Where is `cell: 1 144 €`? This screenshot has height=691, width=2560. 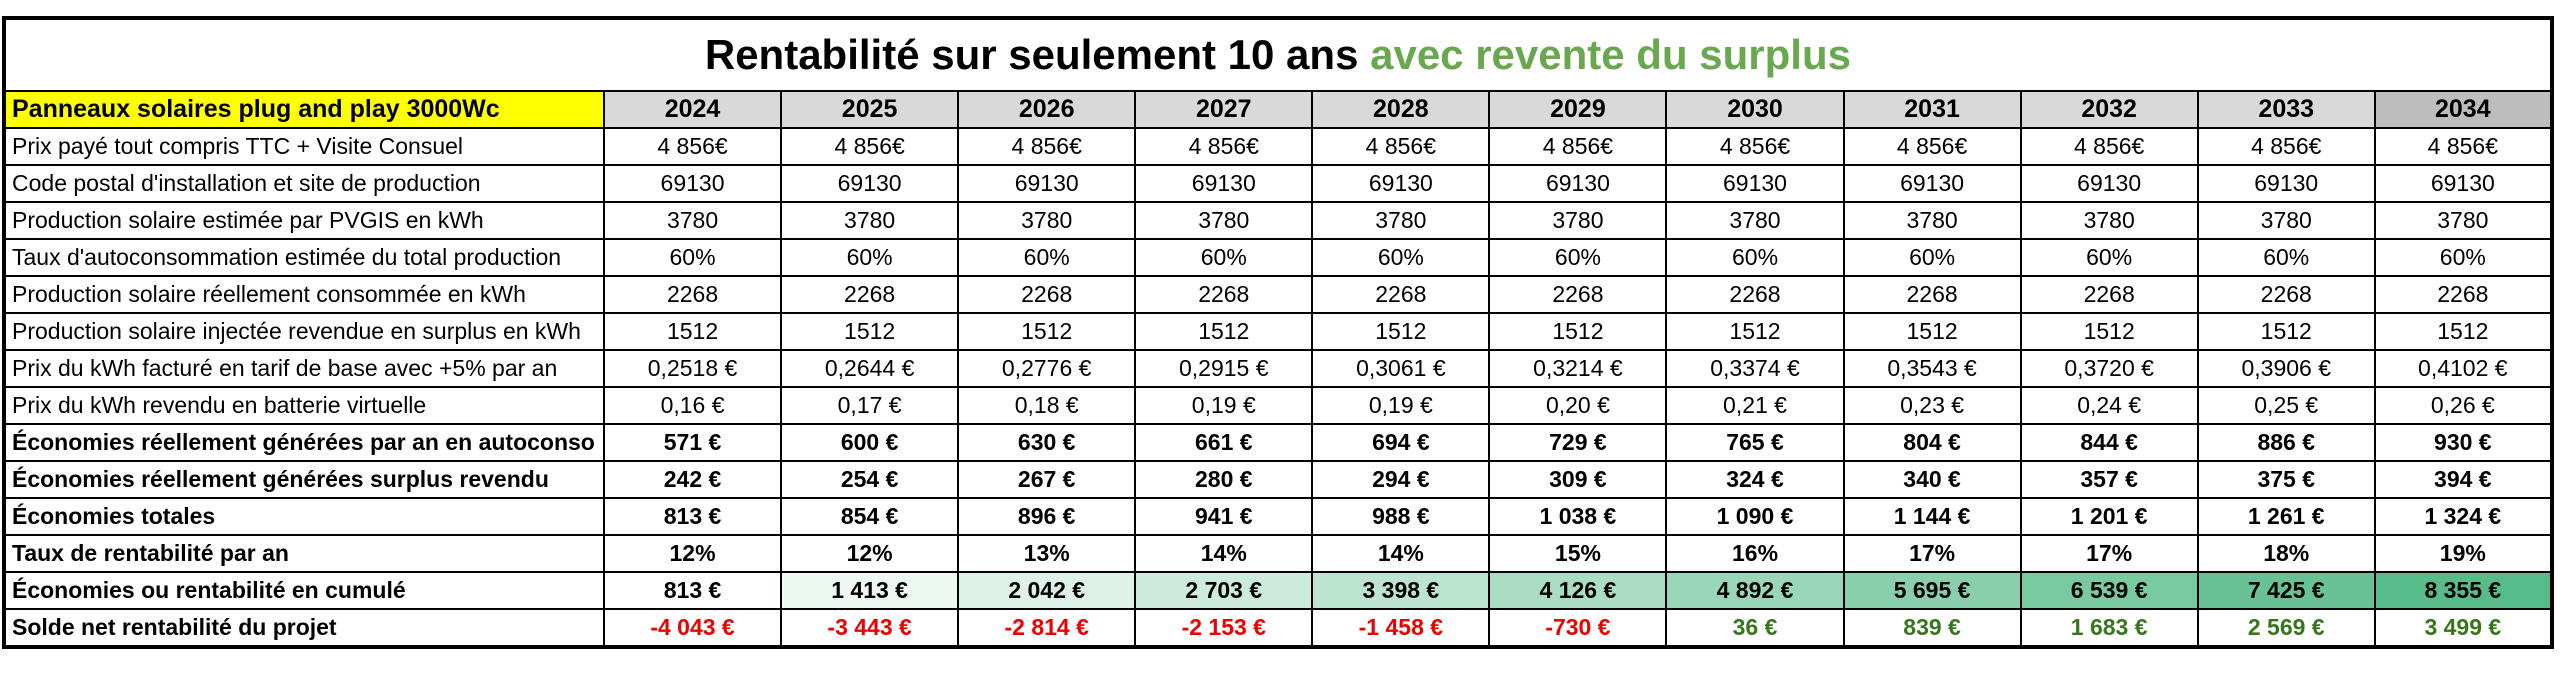
cell: 1 144 € is located at coordinates (1932, 516).